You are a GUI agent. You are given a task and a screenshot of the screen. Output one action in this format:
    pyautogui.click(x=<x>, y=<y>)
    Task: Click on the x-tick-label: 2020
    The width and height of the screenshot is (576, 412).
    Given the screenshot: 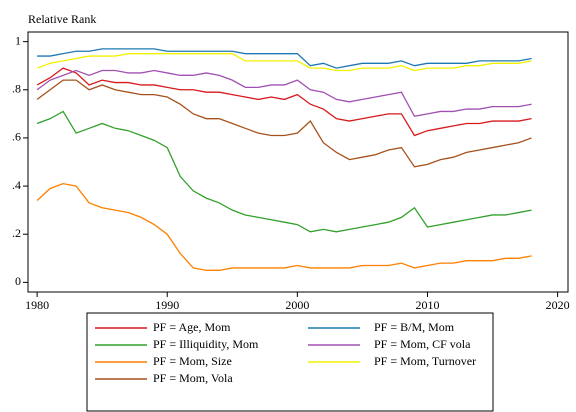 What is the action you would take?
    pyautogui.click(x=558, y=305)
    